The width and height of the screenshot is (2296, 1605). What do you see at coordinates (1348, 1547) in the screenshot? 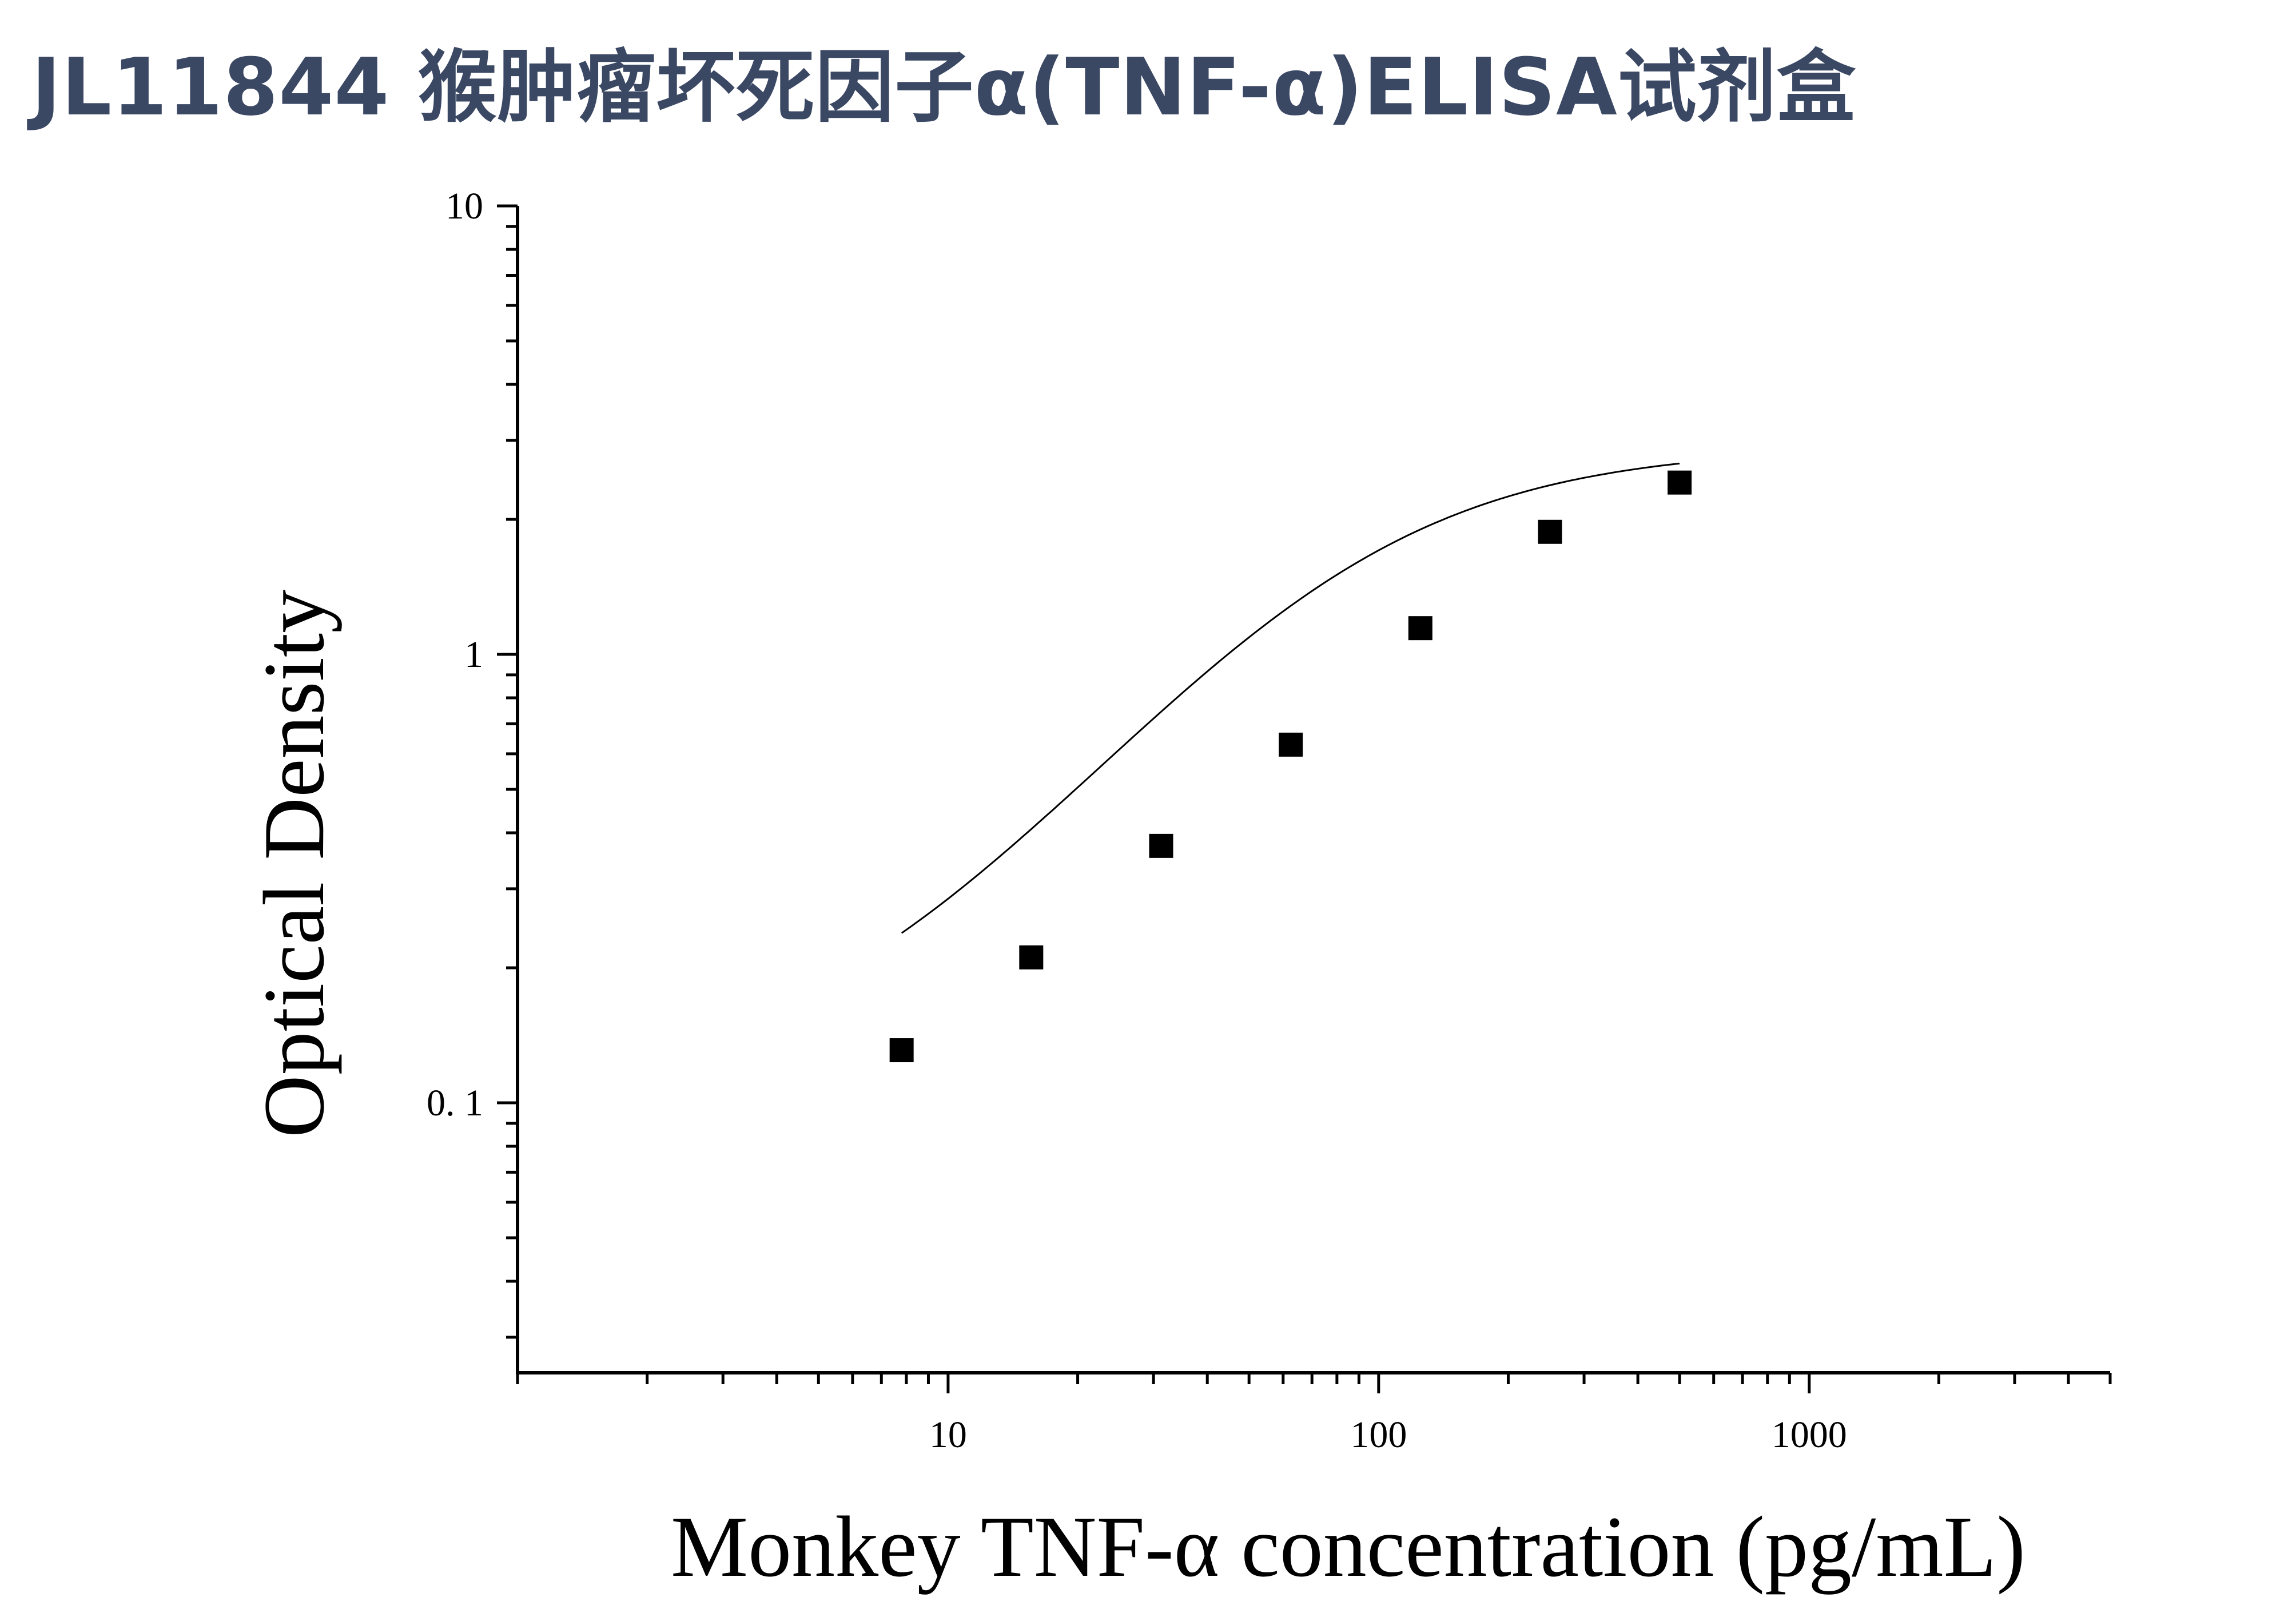
I see `x-axis-title: Monkey TNF-α concentration (pg/mL)` at bounding box center [1348, 1547].